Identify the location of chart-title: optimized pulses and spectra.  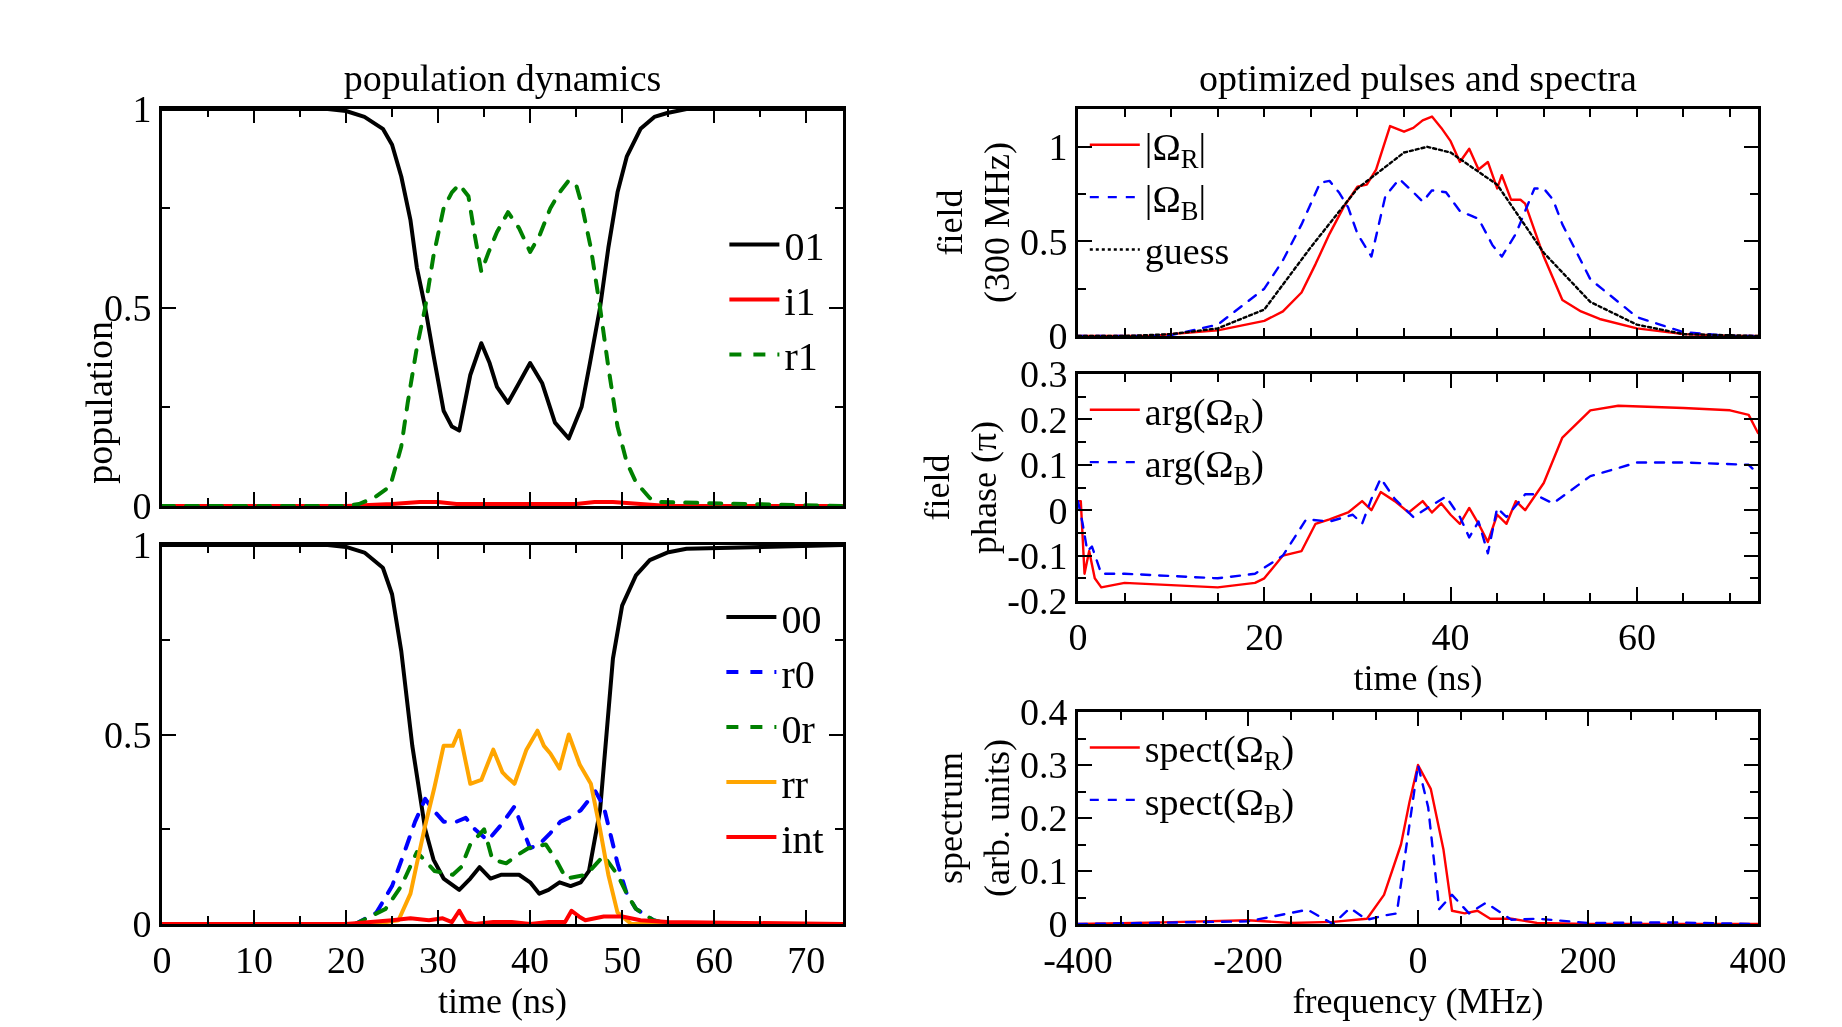
(1418, 78).